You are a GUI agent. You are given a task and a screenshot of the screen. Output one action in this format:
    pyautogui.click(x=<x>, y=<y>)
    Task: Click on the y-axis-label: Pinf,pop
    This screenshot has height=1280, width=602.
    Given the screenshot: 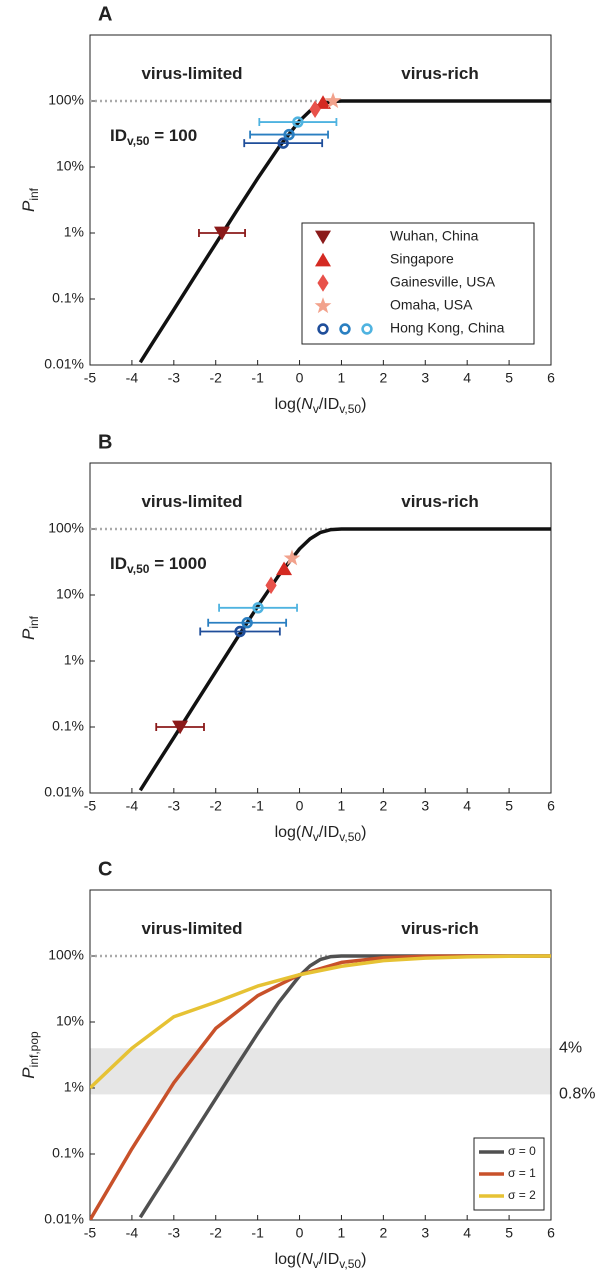 What is the action you would take?
    pyautogui.click(x=30, y=1055)
    